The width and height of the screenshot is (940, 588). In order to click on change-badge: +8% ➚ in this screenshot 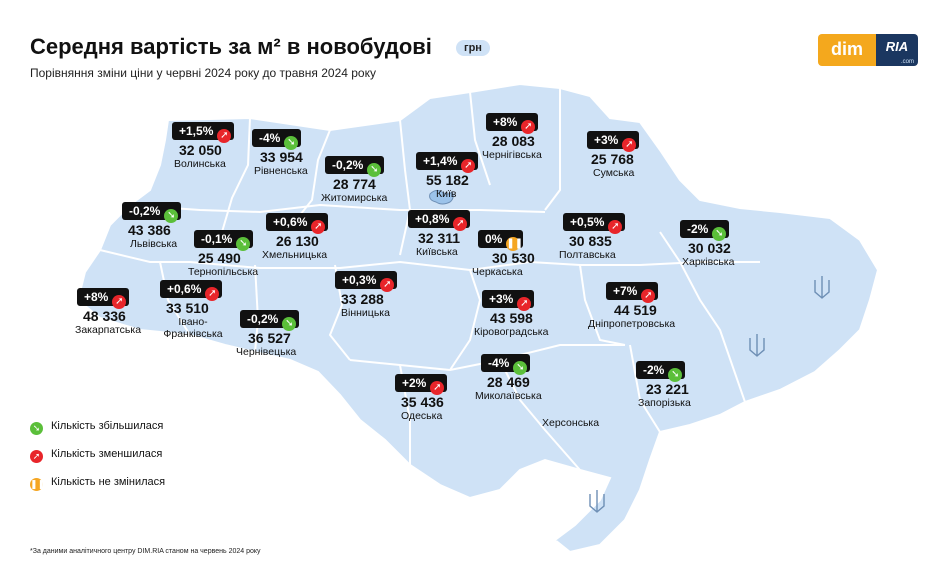, I will do `click(103, 298)`.